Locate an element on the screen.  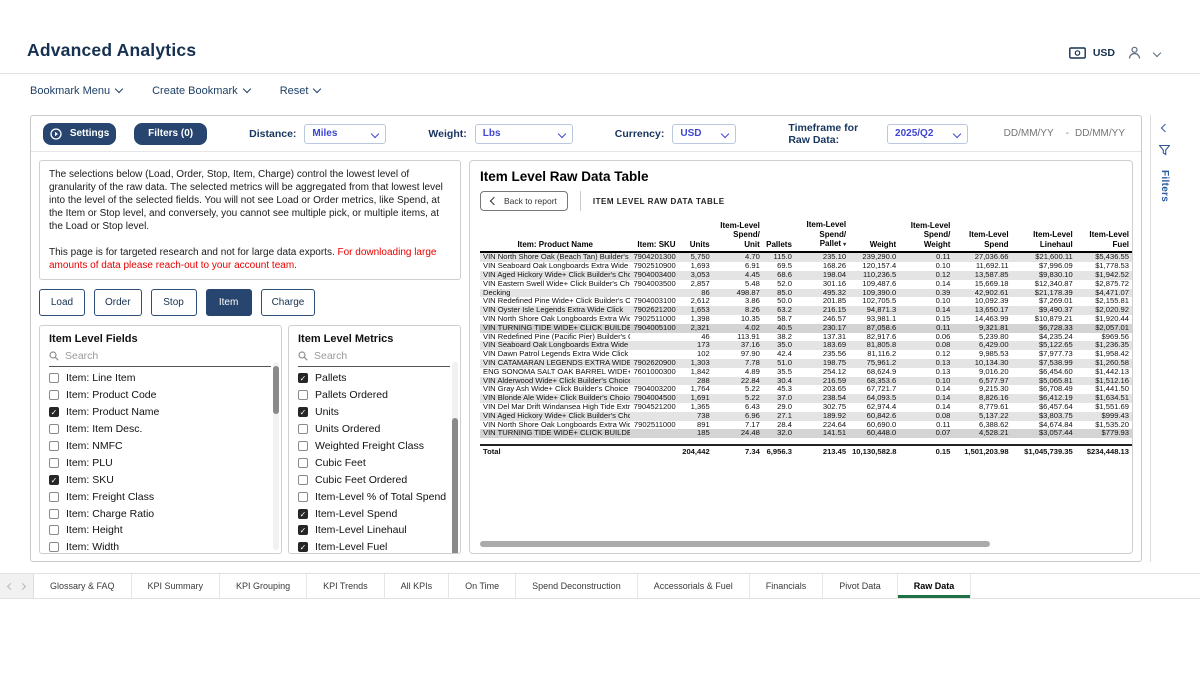
metric-item: Units is located at coordinates (374, 412).